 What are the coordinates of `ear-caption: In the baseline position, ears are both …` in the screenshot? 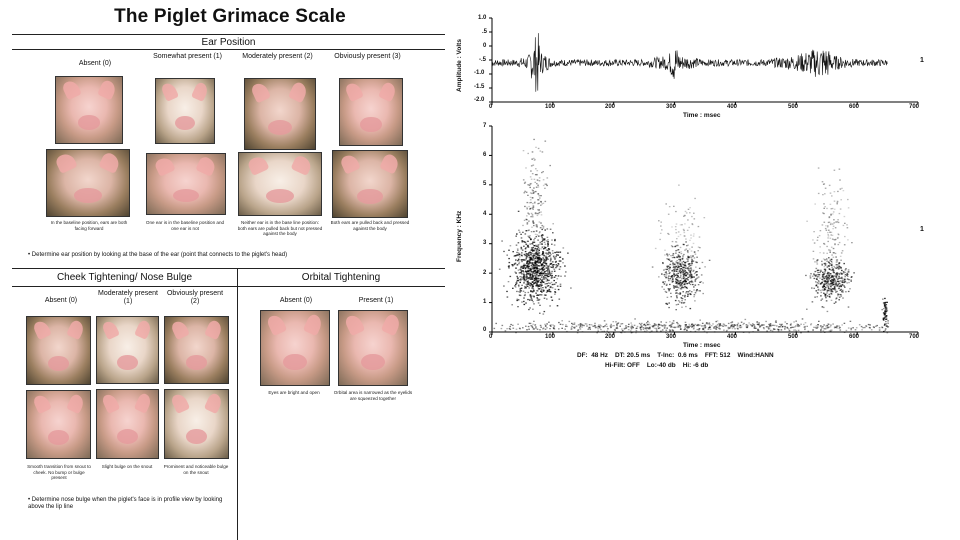 It's located at (89, 225).